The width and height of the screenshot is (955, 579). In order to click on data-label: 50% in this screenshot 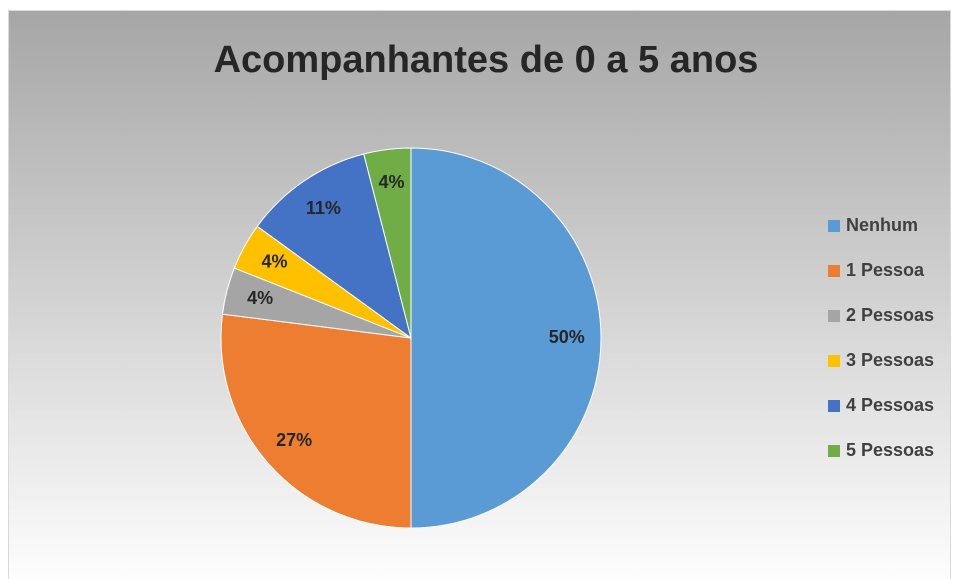, I will do `click(567, 337)`.